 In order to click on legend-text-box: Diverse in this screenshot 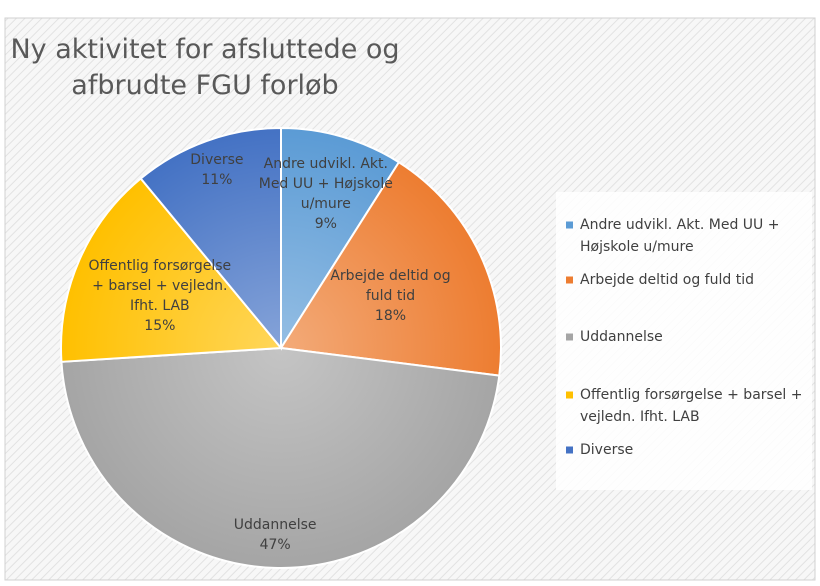, I will do `click(607, 450)`.